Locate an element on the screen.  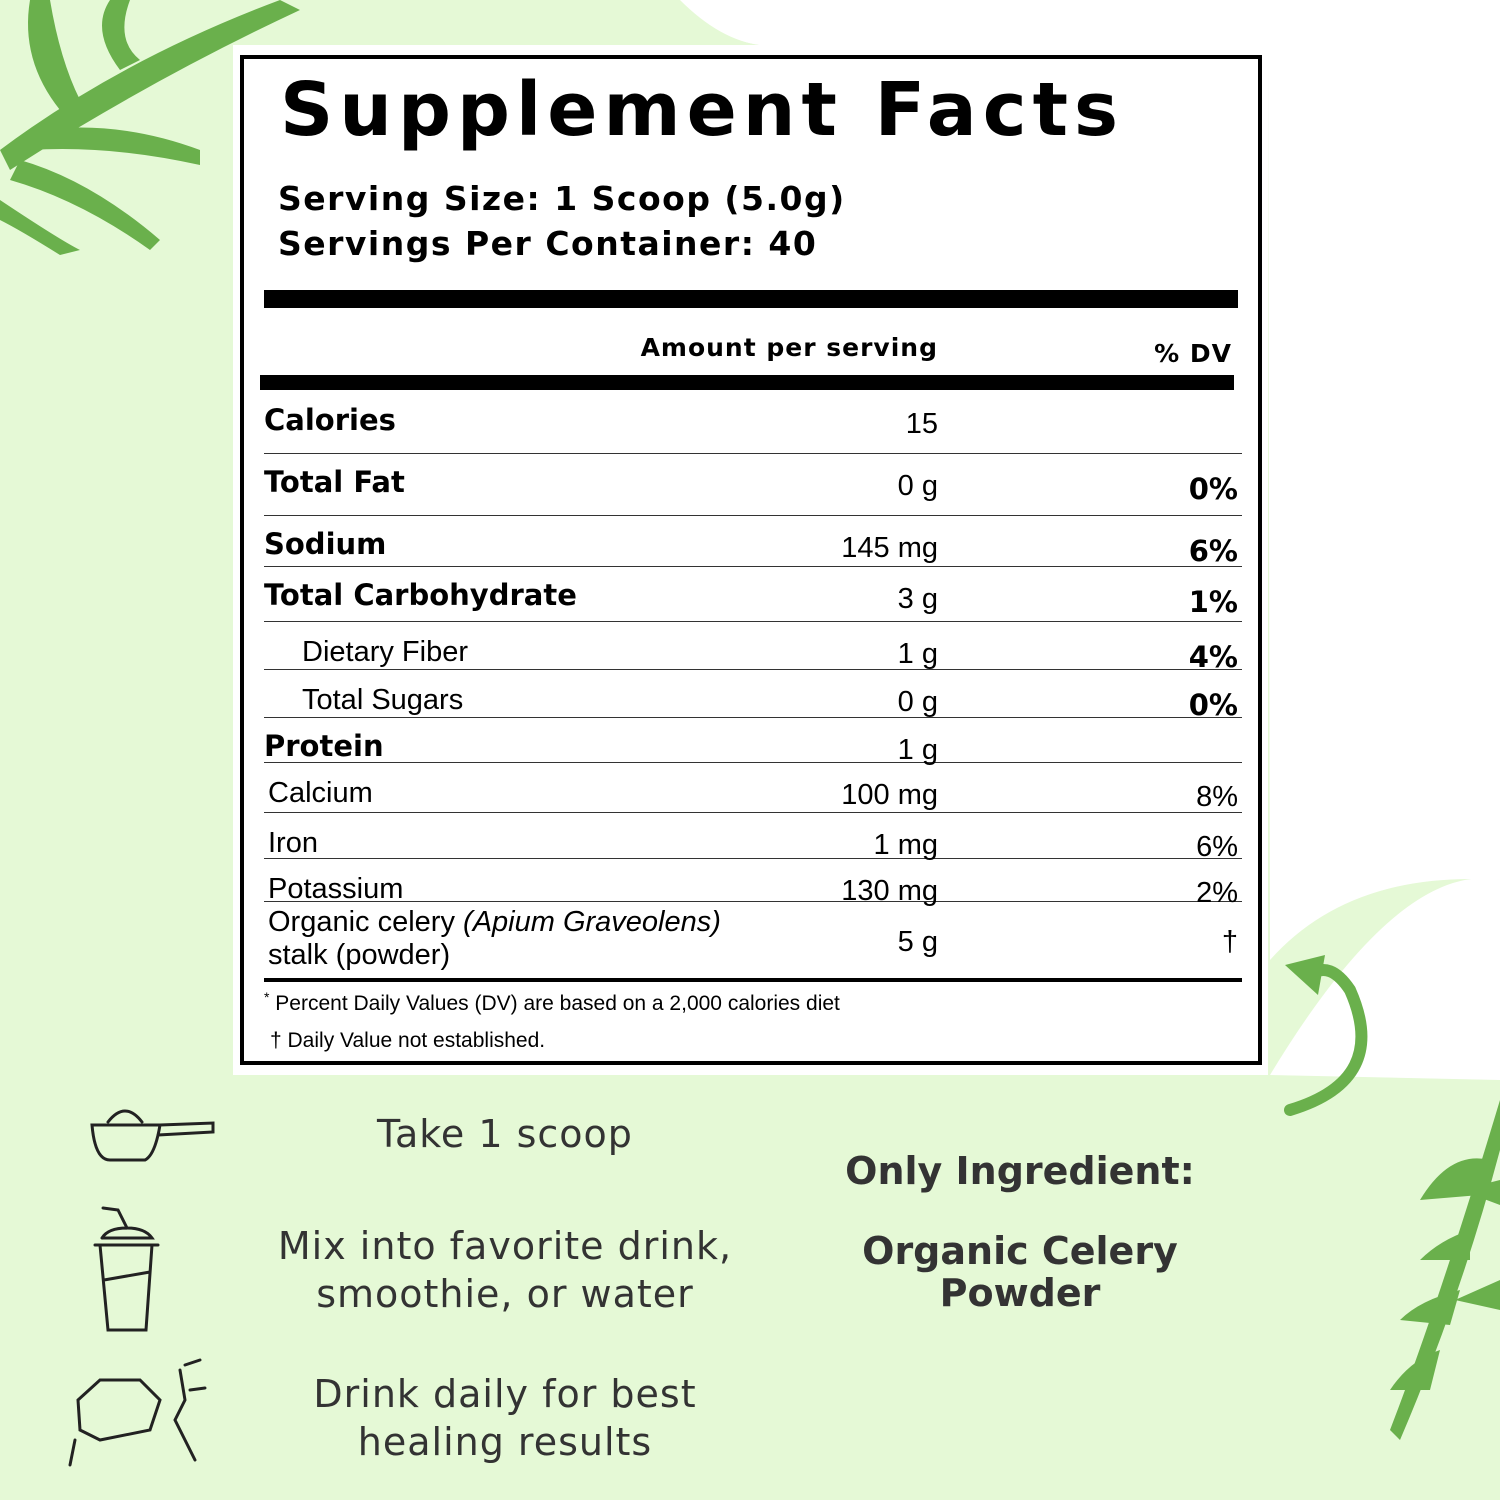
direction: Drink daily for best healing results is located at coordinates (505, 1418).